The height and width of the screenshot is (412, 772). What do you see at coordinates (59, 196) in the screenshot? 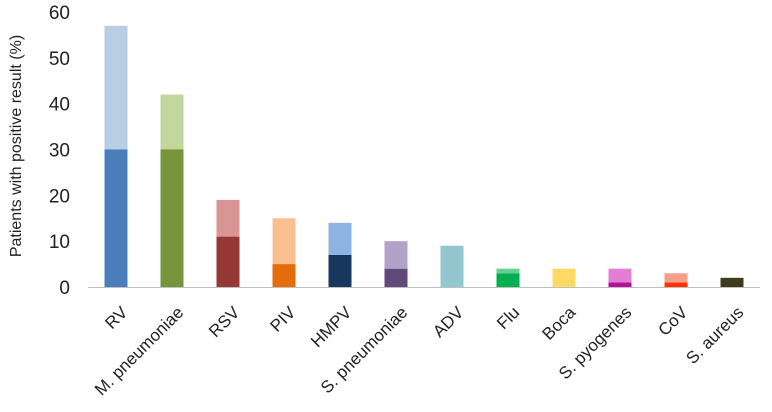
I see `y-tick-label: 20` at bounding box center [59, 196].